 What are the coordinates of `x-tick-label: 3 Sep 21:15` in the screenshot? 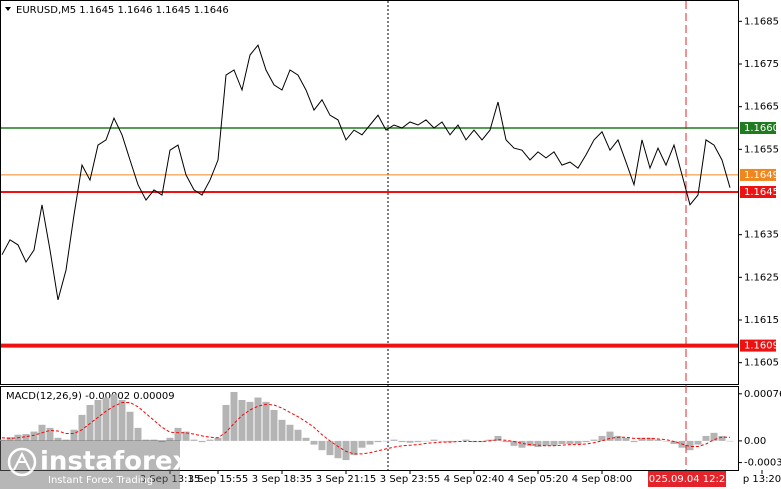 It's located at (346, 479).